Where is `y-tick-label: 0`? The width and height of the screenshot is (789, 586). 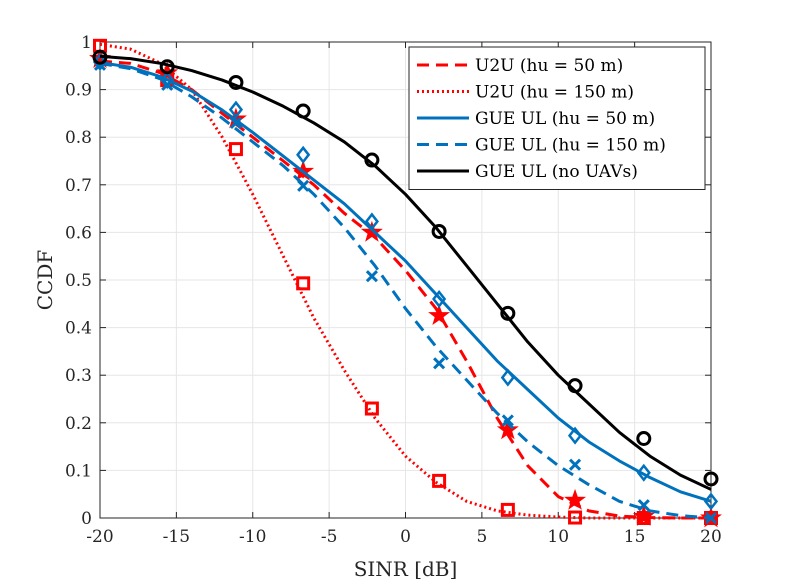
y-tick-label: 0 is located at coordinates (86, 519).